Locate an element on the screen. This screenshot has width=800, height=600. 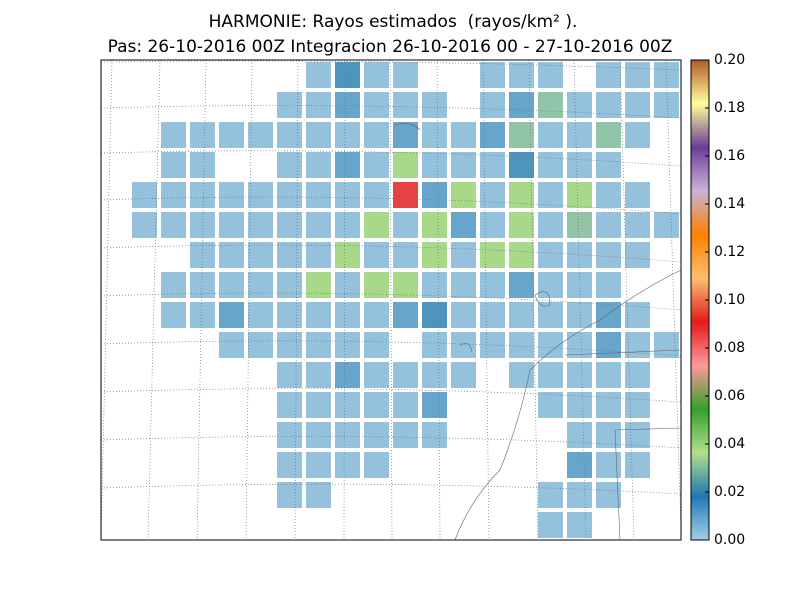
colorbar-tick-label: 0.18 is located at coordinates (729, 108).